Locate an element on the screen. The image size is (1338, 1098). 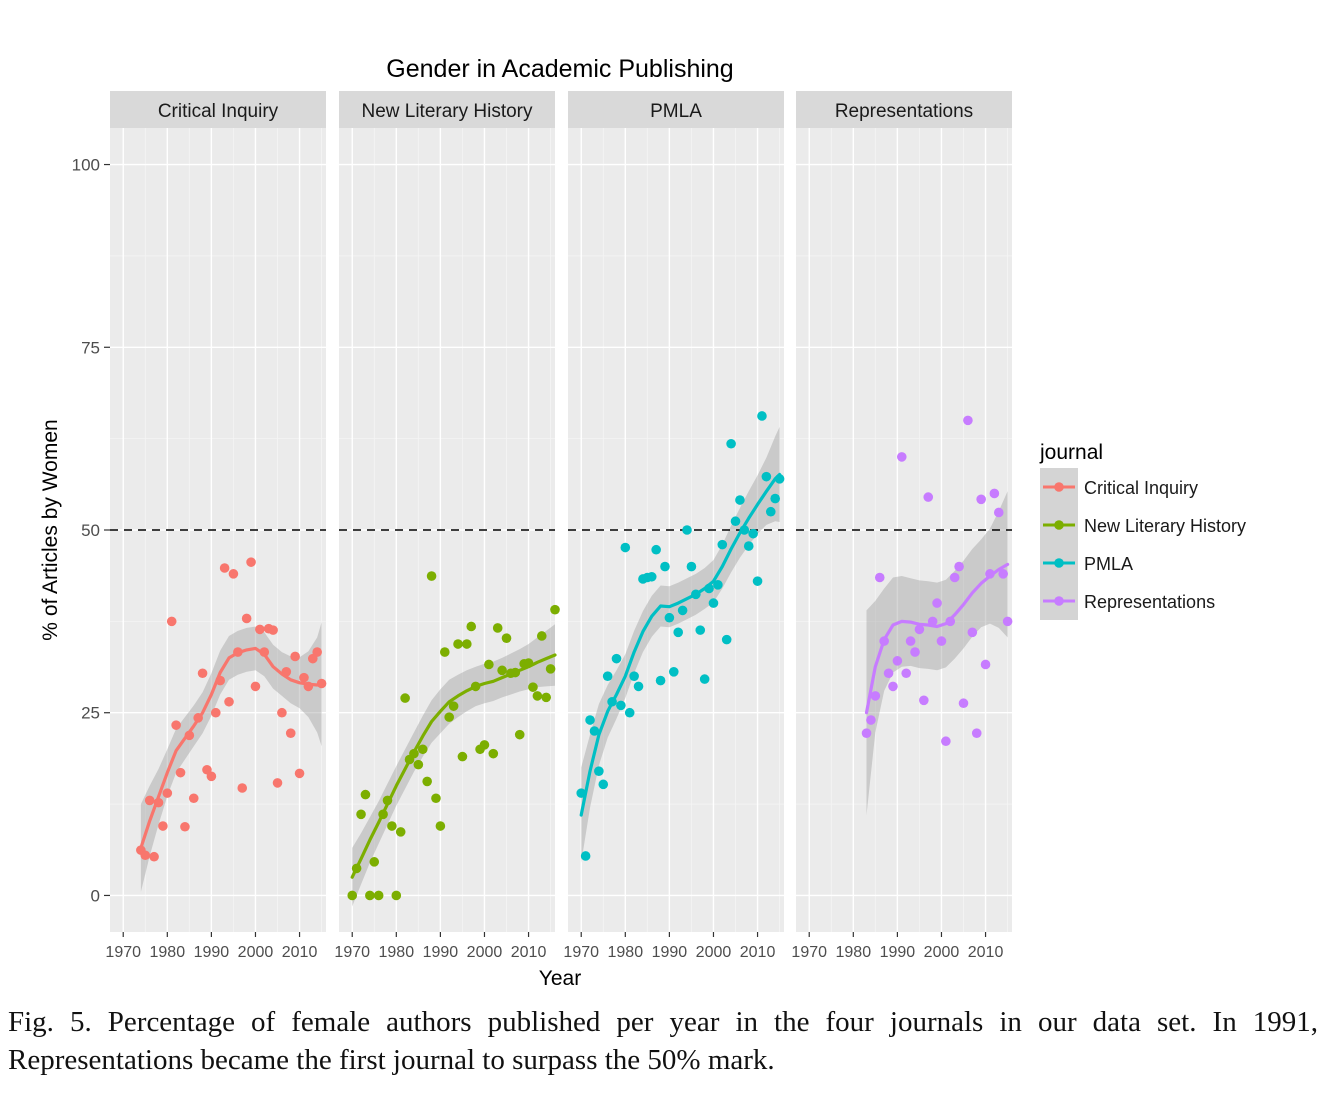
legend-label: Critical Inquiry is located at coordinates (1141, 488).